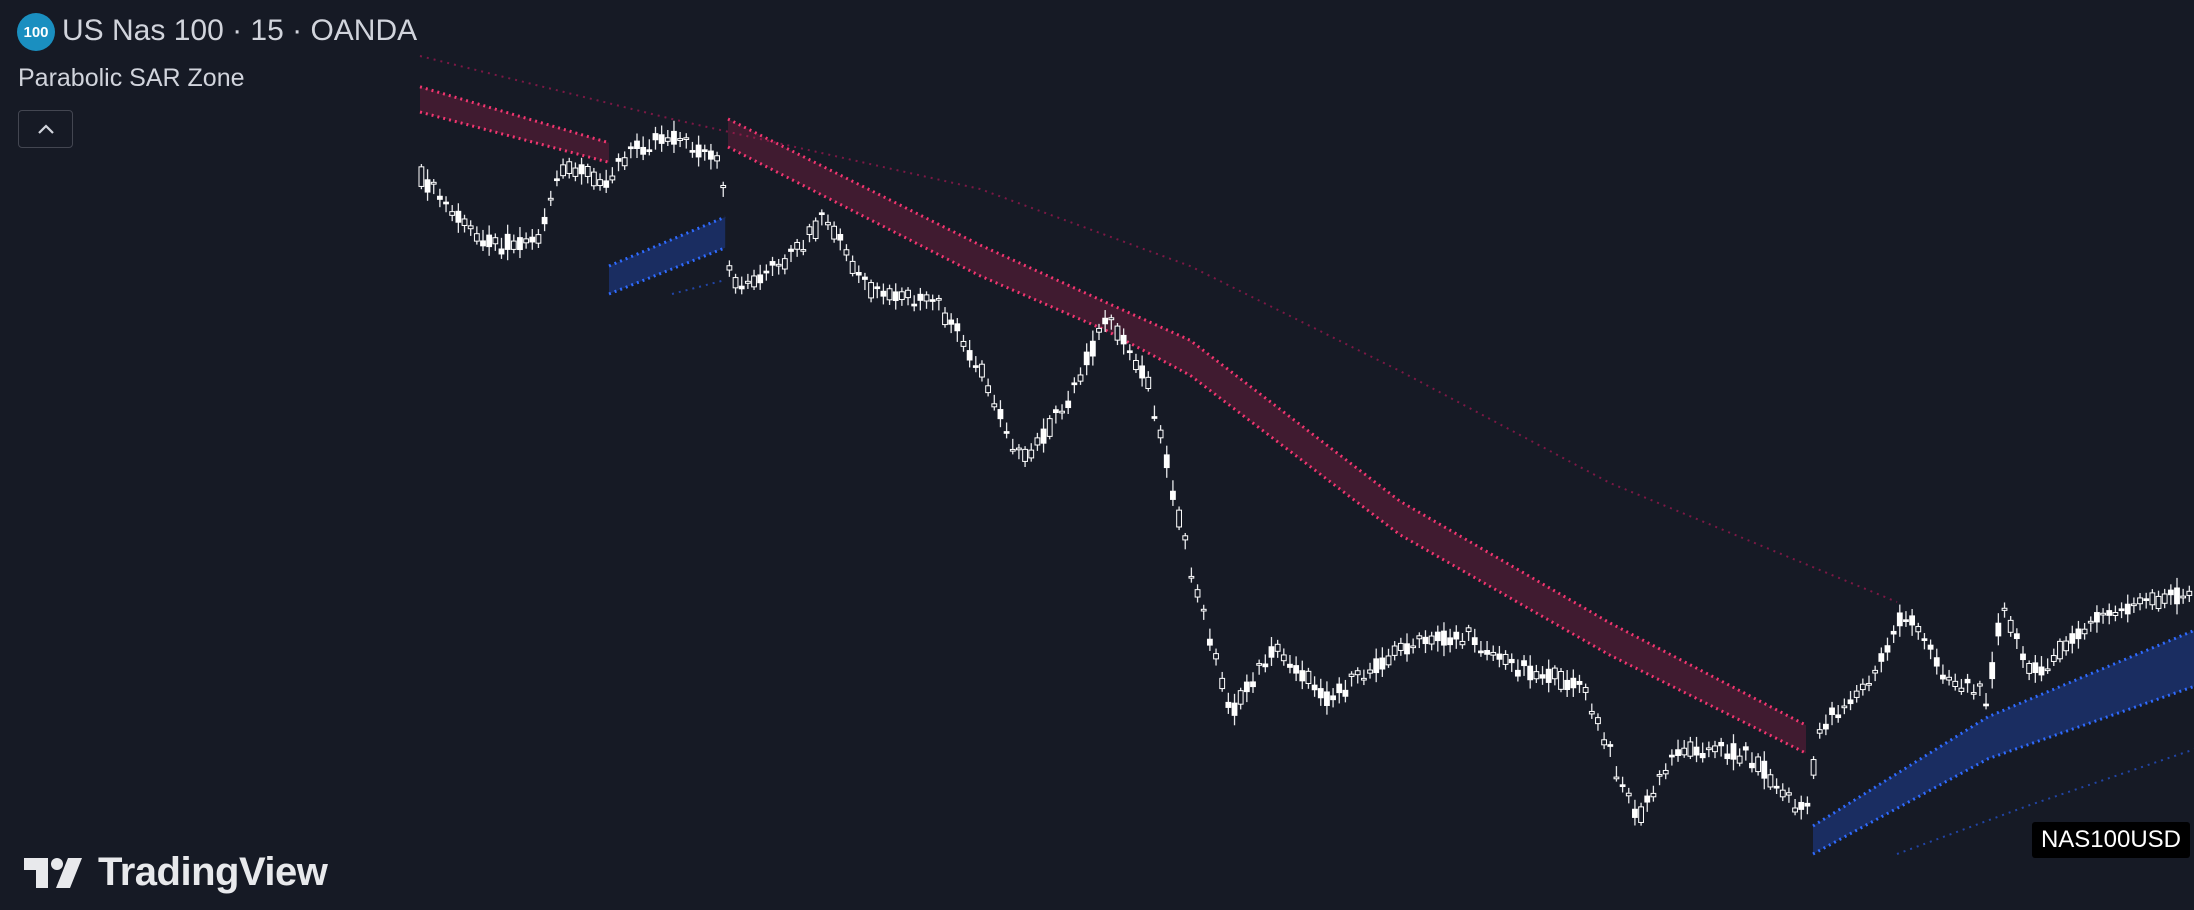 Image resolution: width=2194 pixels, height=910 pixels. What do you see at coordinates (45, 129) in the screenshot?
I see `collapse-button` at bounding box center [45, 129].